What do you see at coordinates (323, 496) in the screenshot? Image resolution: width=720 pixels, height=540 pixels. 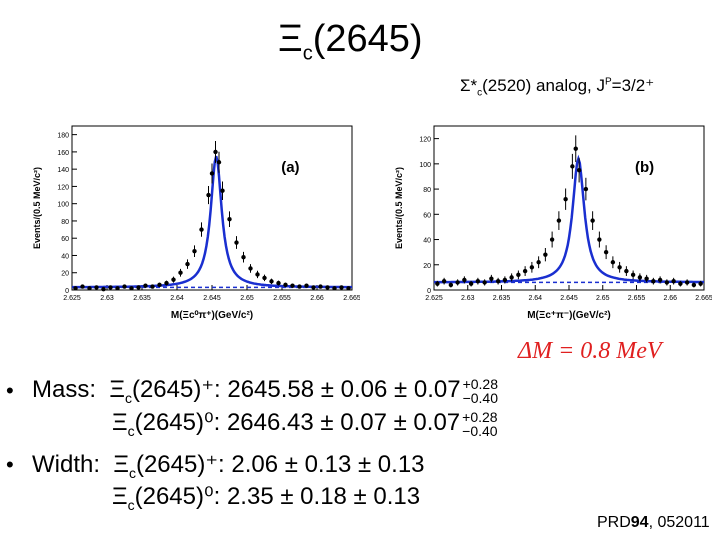 I see `width-zero-value: 2.35 ± 0.18 ± 0.13` at bounding box center [323, 496].